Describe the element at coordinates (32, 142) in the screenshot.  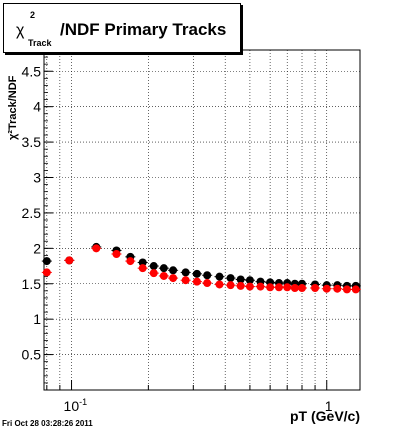
I see `y-tick-label: 3.5` at that location.